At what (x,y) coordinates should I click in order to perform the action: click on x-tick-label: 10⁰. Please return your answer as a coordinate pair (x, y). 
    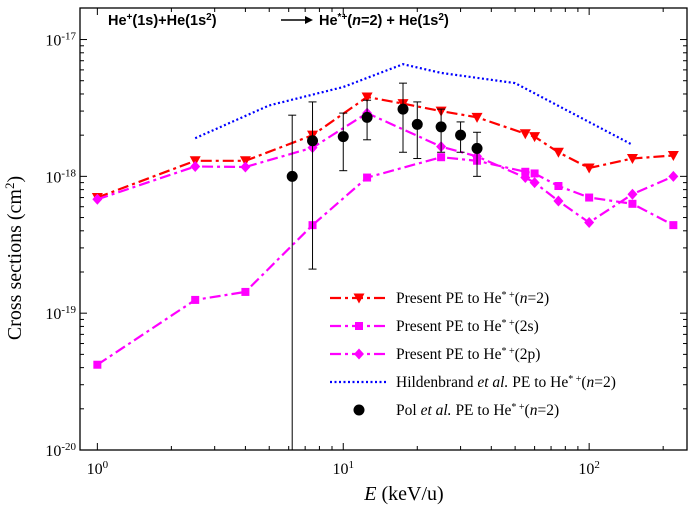
    Looking at the image, I should click on (98, 468).